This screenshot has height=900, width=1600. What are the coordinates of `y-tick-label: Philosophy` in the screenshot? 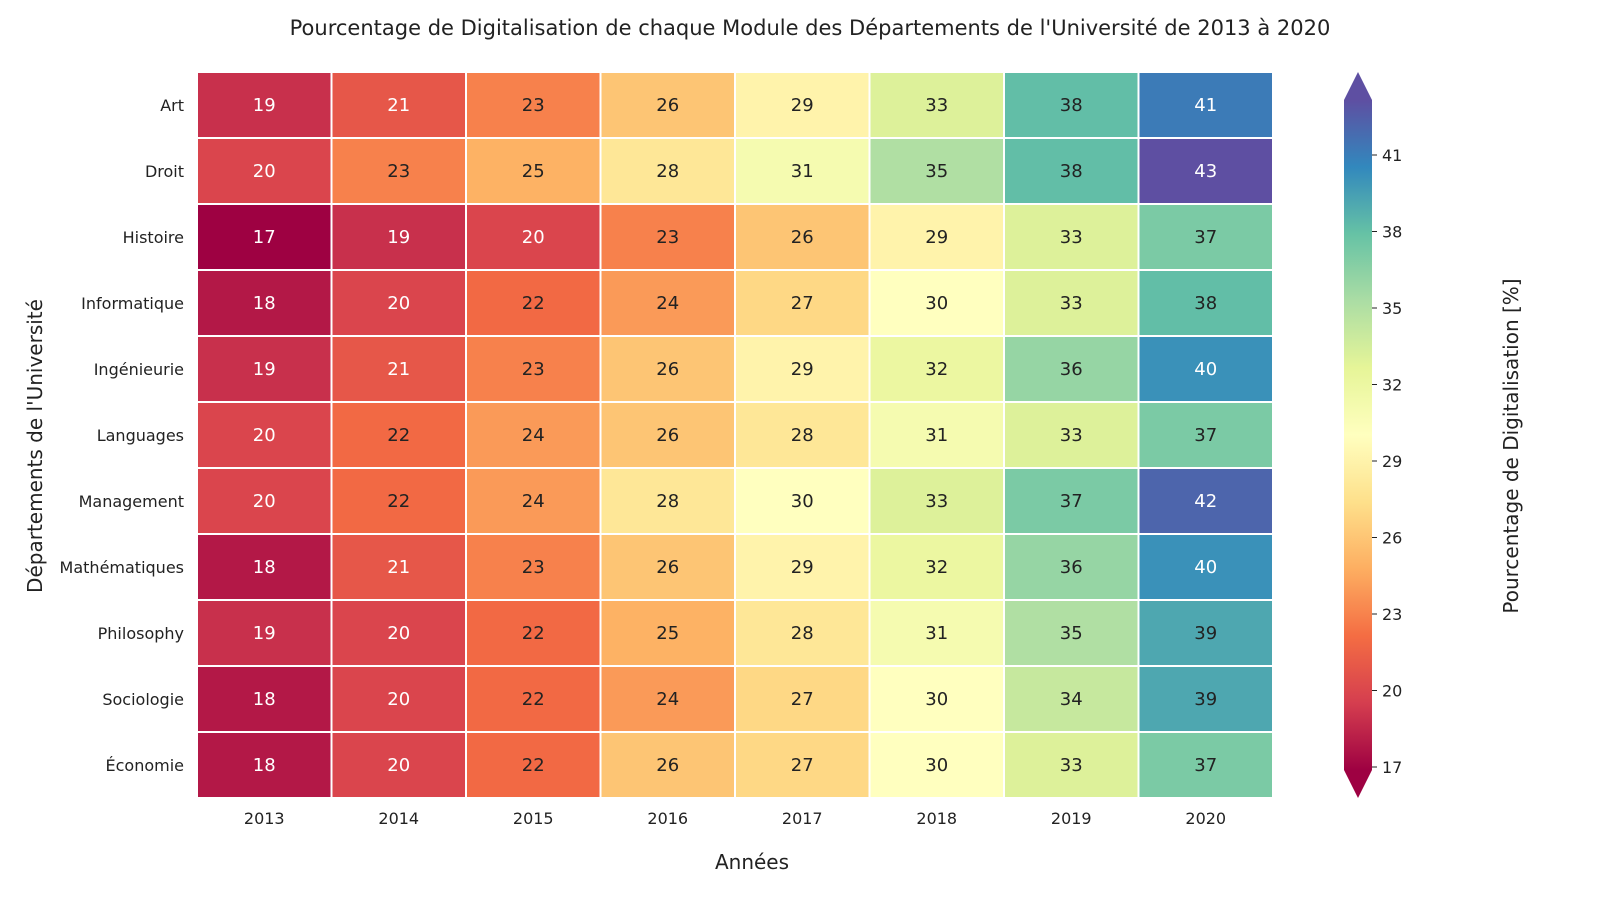 It's located at (141, 633).